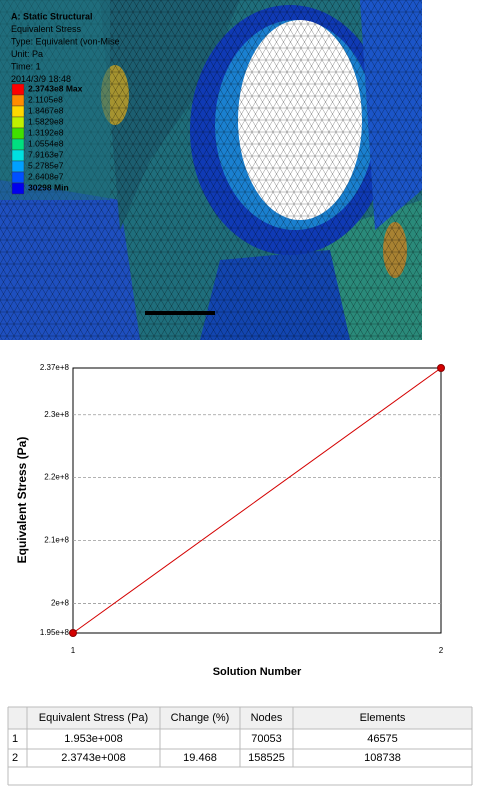  I want to click on table-cell: 2.3743e+008, so click(93, 758).